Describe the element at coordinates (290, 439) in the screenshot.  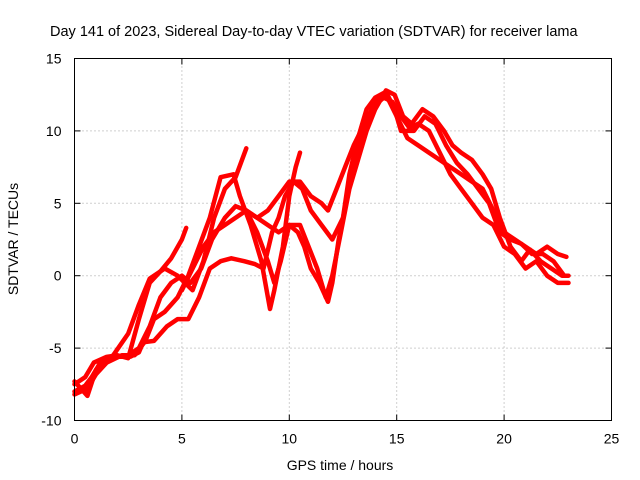
I see `x-tick-label: 10` at that location.